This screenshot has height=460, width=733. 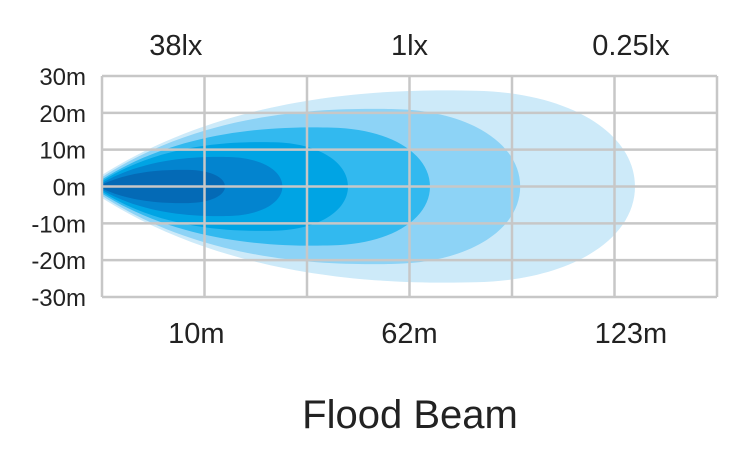 What do you see at coordinates (62, 151) in the screenshot?
I see `y-tick-label: 10m` at bounding box center [62, 151].